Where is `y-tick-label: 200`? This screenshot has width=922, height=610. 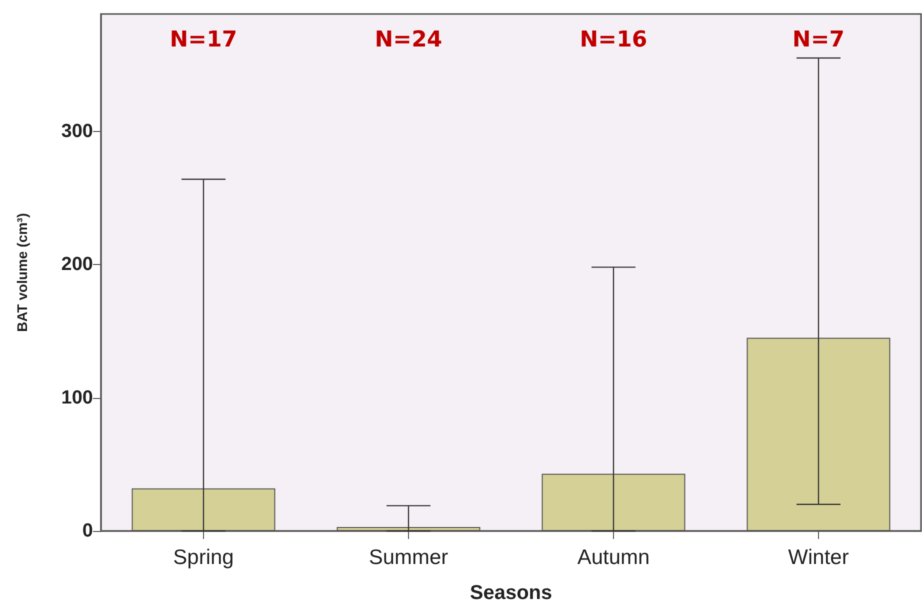 y-tick-label: 200 is located at coordinates (77, 265).